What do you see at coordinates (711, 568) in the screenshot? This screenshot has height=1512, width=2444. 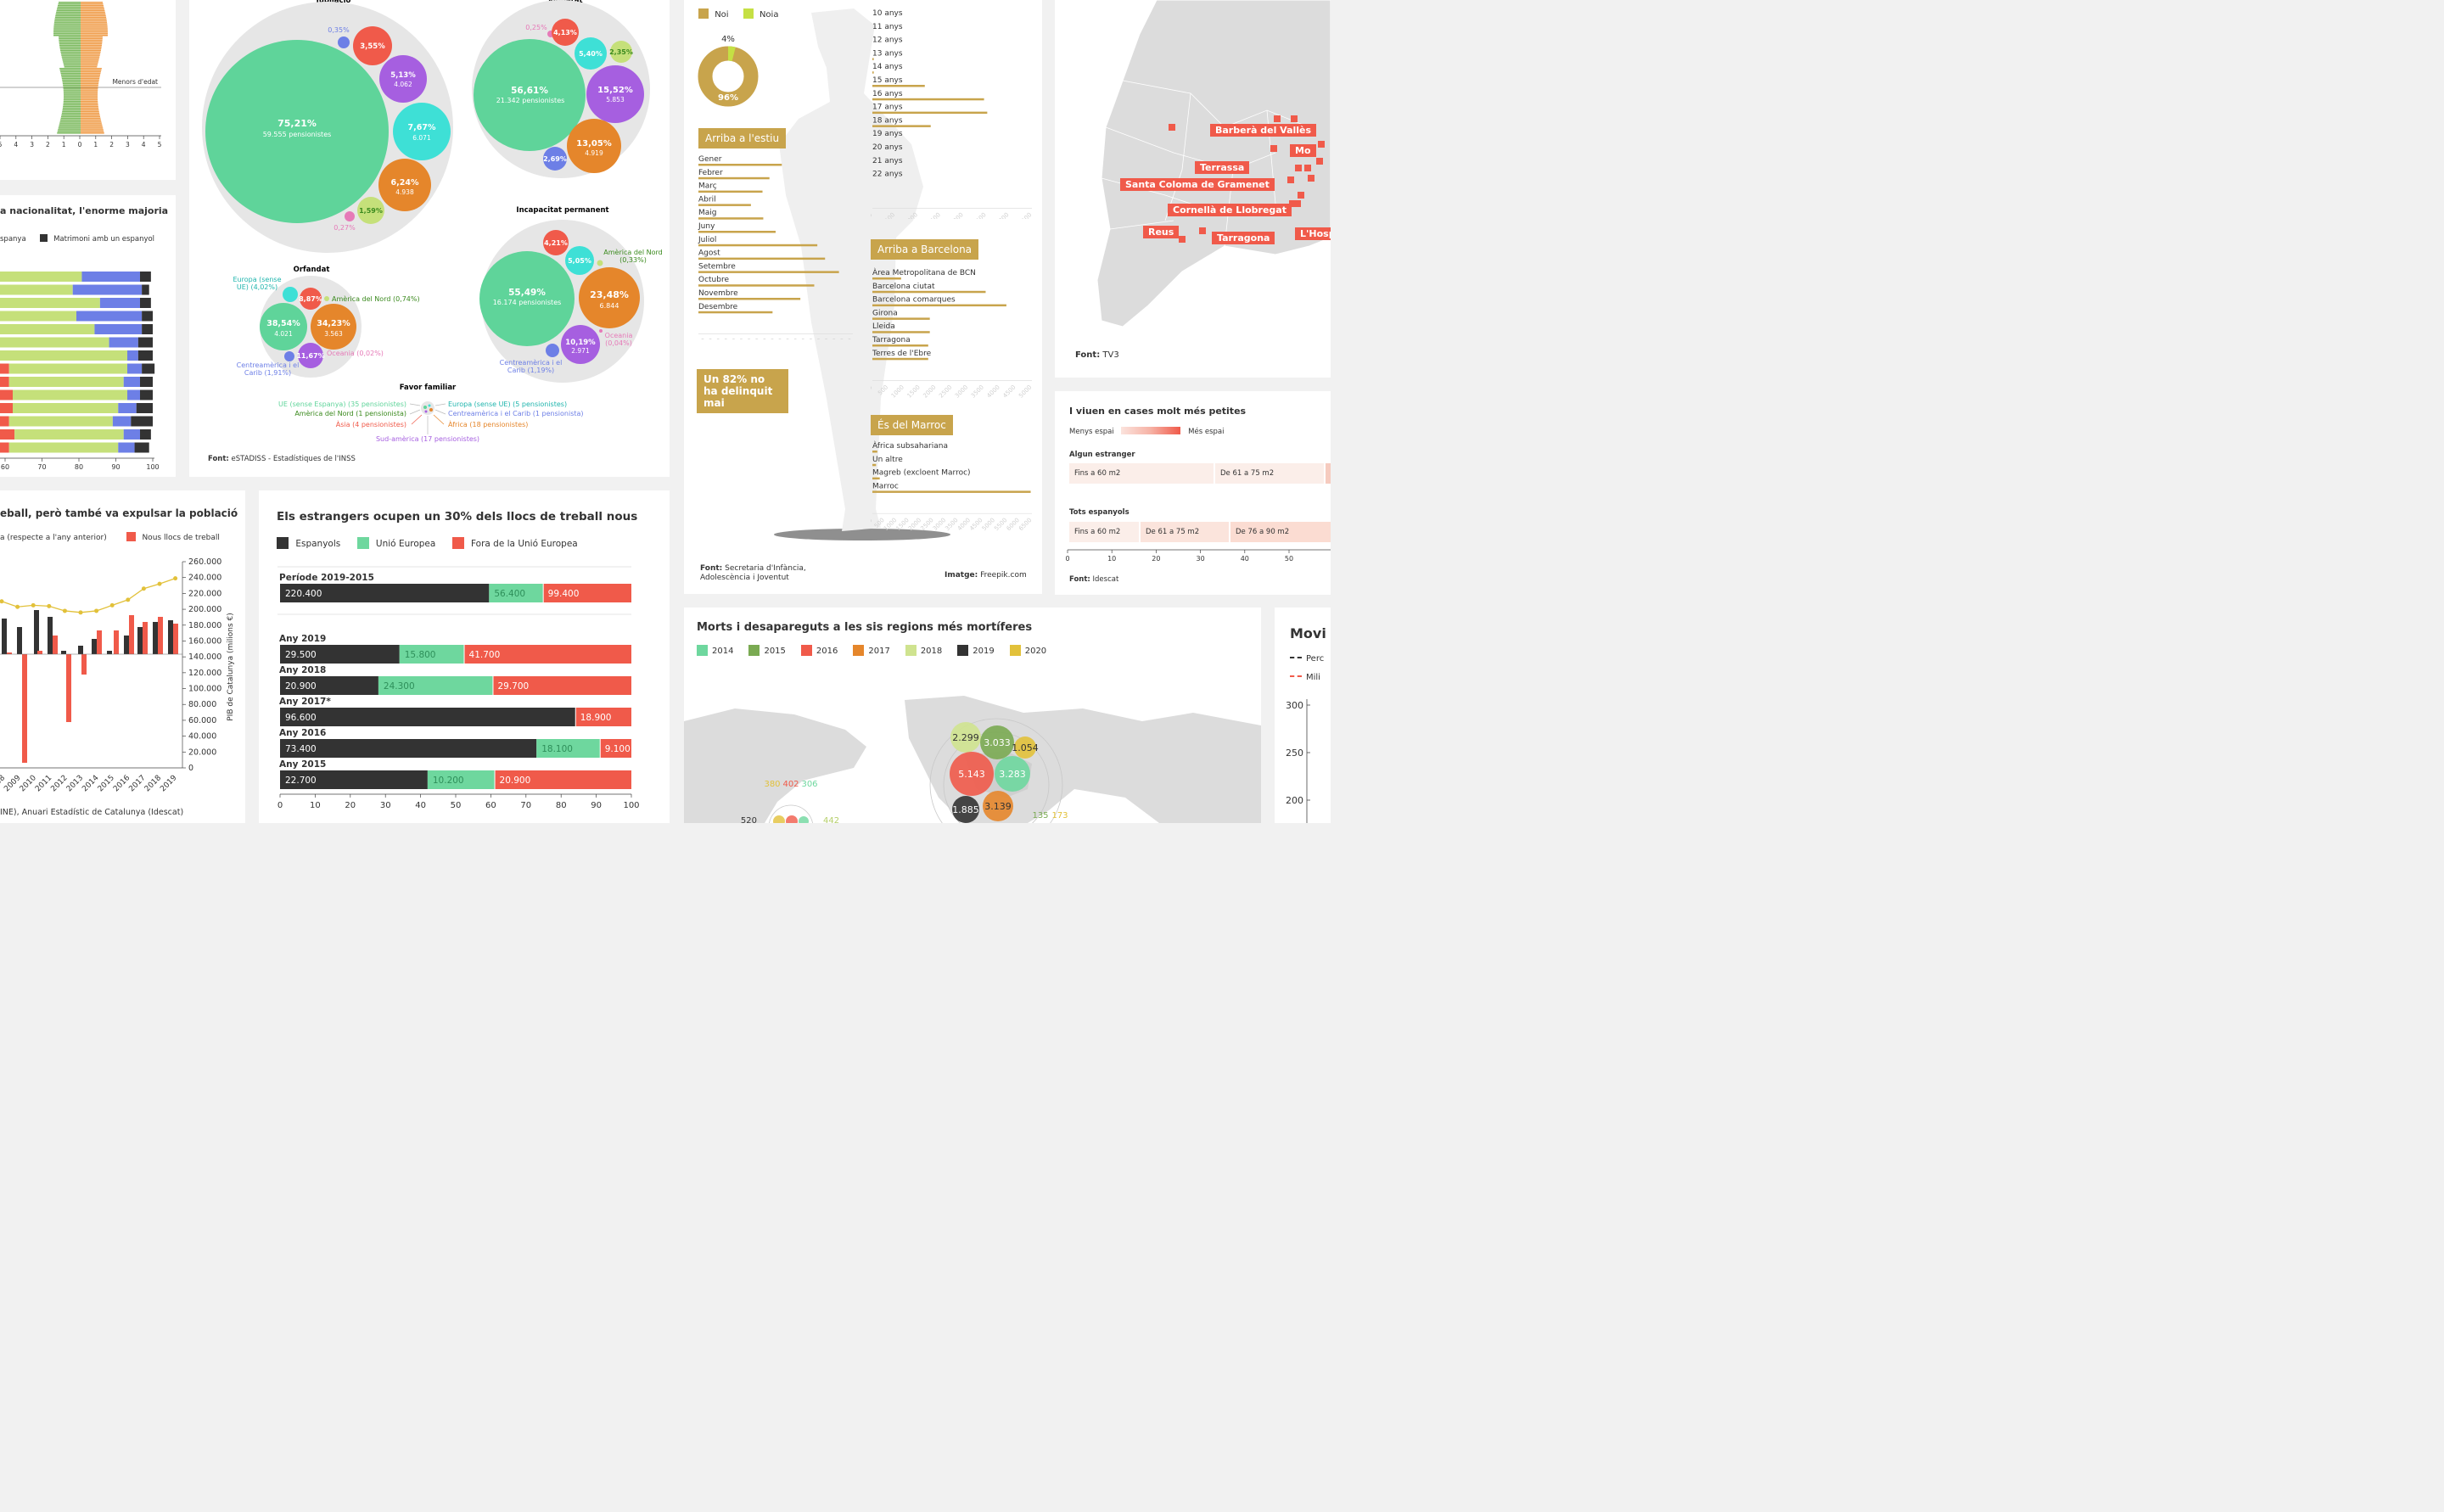 I see `menors-source-label: Font:` at bounding box center [711, 568].